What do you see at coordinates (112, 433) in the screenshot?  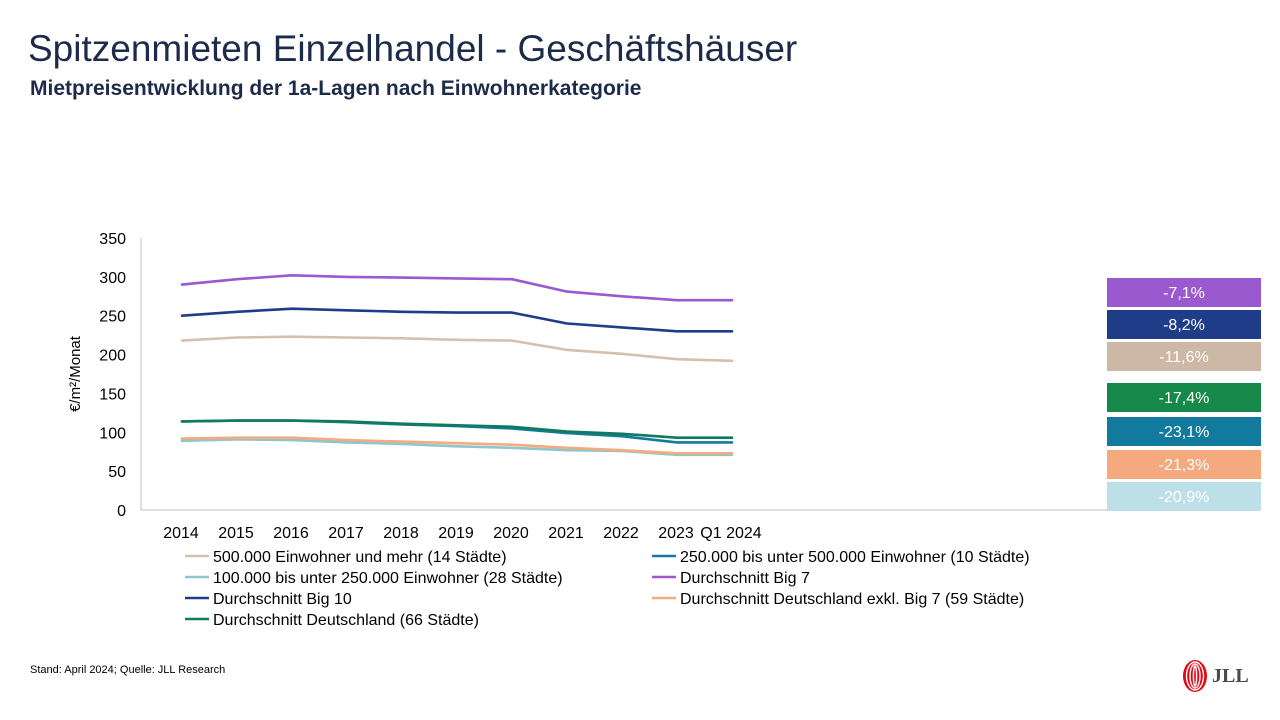 I see `y-tick-label: 100` at bounding box center [112, 433].